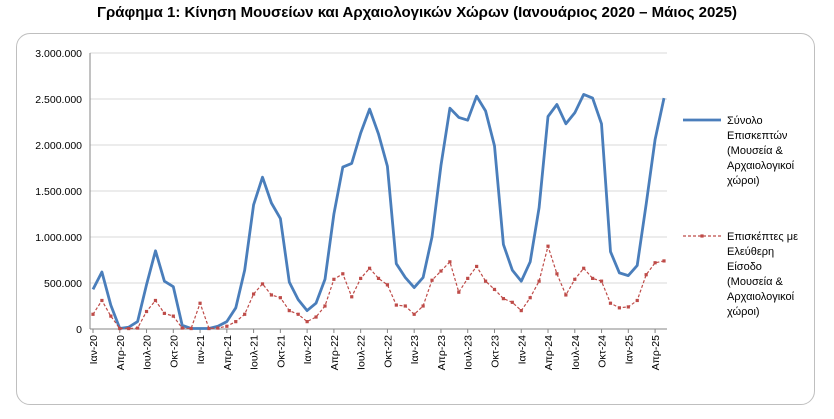 This screenshot has width=834, height=419. Describe the element at coordinates (388, 351) in the screenshot. I see `x-tick-label: Οκτ-22` at that location.